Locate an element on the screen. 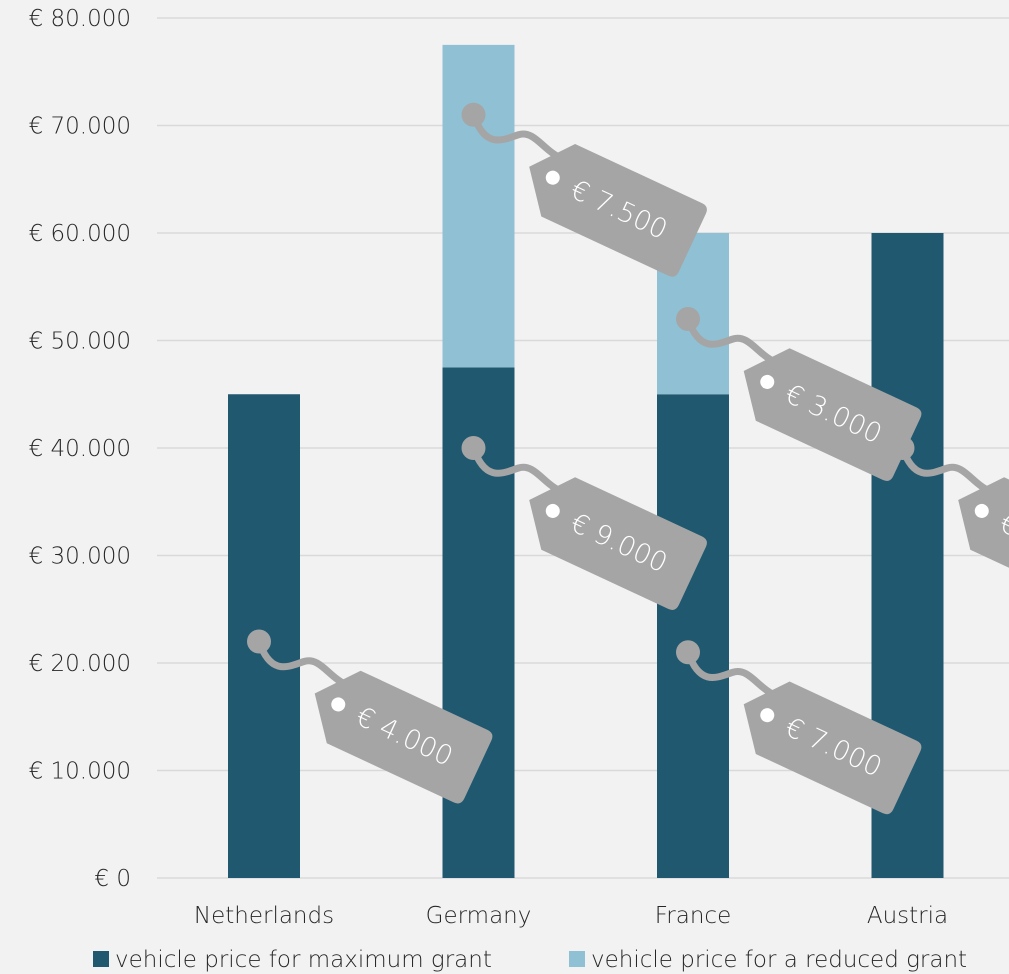 Image resolution: width=1009 pixels, height=974 pixels. y-tick-label: € 40.000 is located at coordinates (80, 449).